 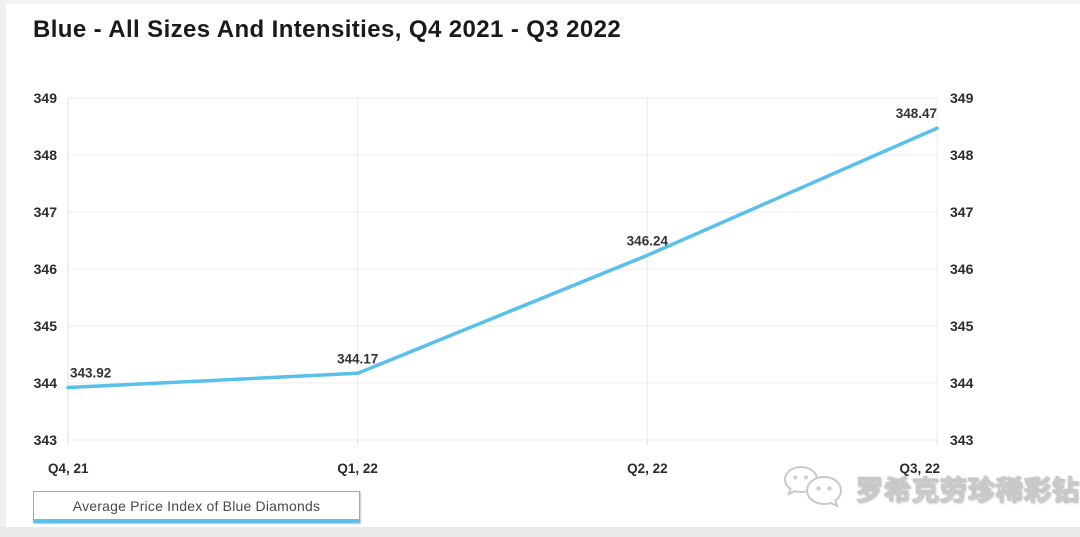 What do you see at coordinates (357, 468) in the screenshot?
I see `x-tick-label: Q1, 22` at bounding box center [357, 468].